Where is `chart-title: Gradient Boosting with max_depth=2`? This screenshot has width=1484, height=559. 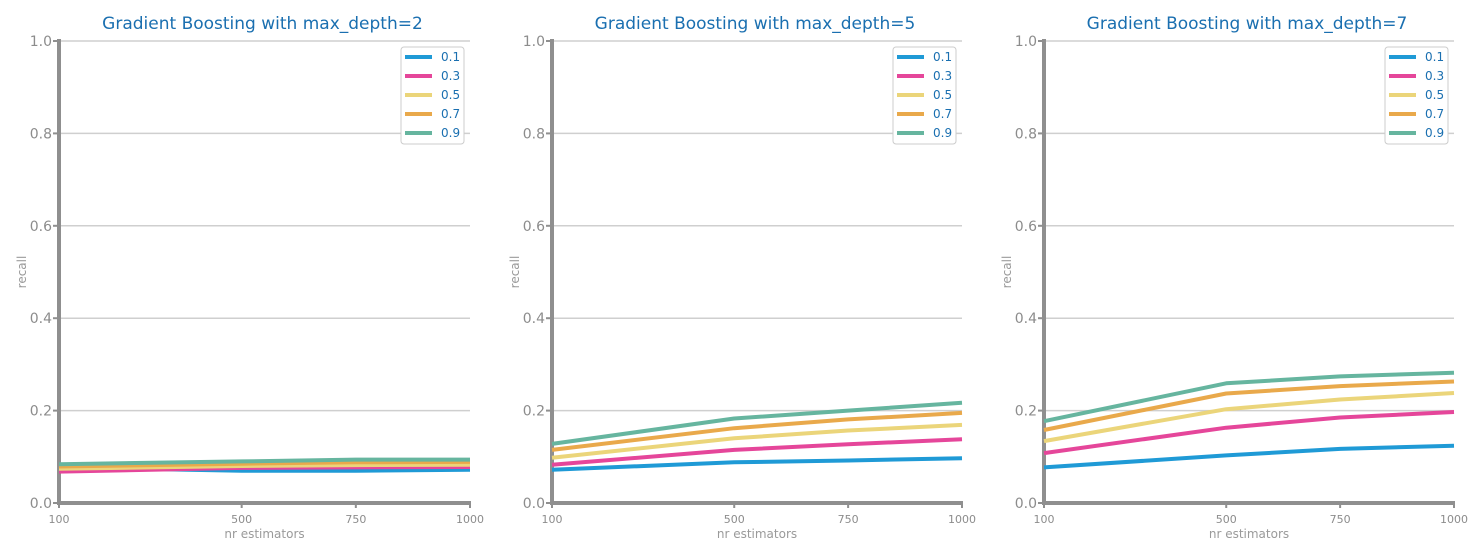 chart-title: Gradient Boosting with max_depth=2 is located at coordinates (262, 24).